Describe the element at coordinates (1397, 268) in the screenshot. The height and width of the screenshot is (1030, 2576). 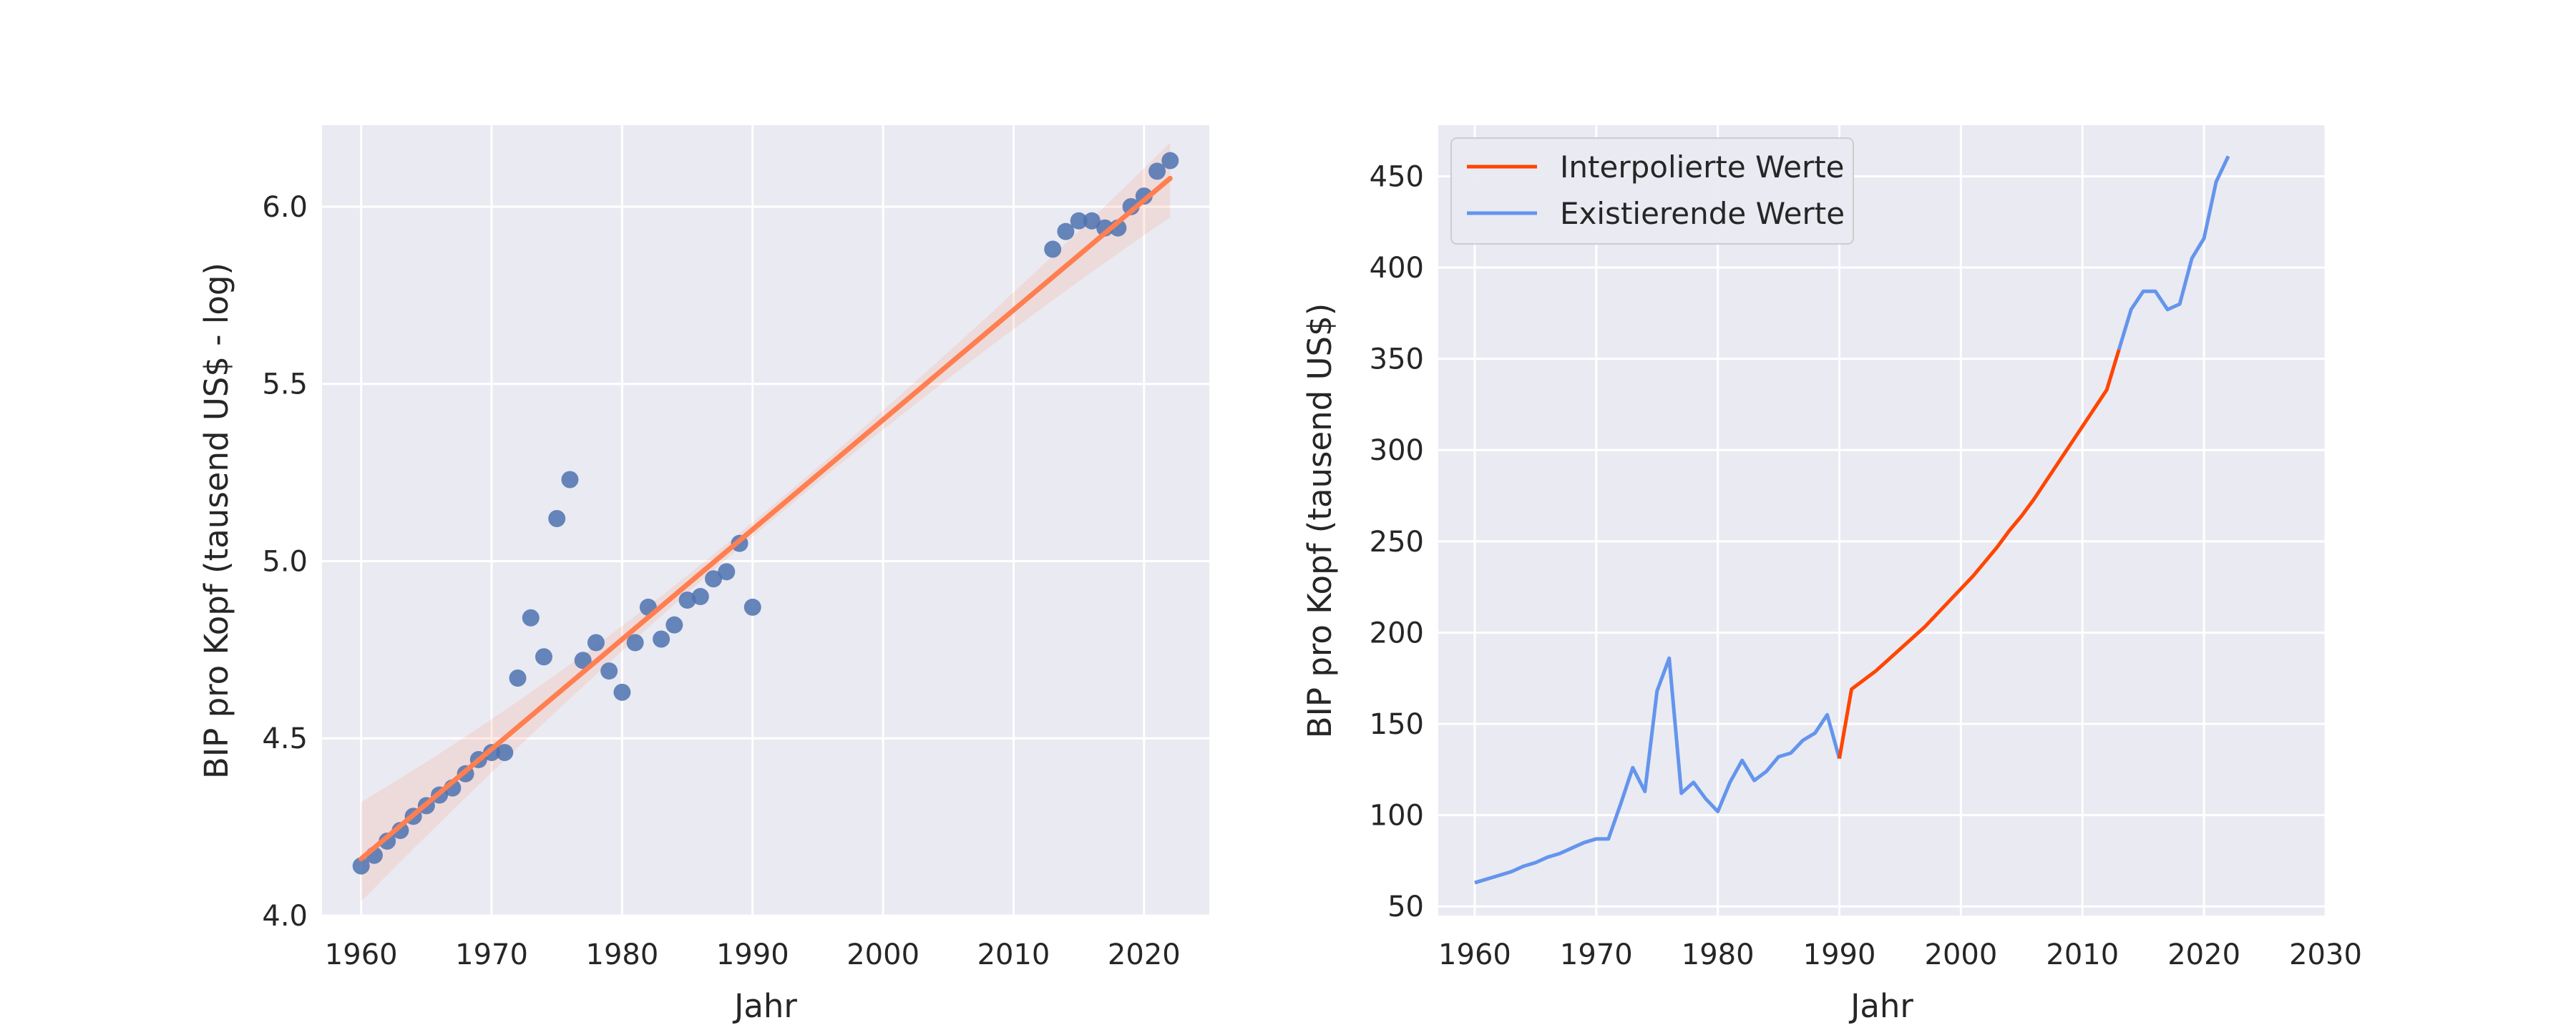
I see `right-y-tick-label: 400` at that location.